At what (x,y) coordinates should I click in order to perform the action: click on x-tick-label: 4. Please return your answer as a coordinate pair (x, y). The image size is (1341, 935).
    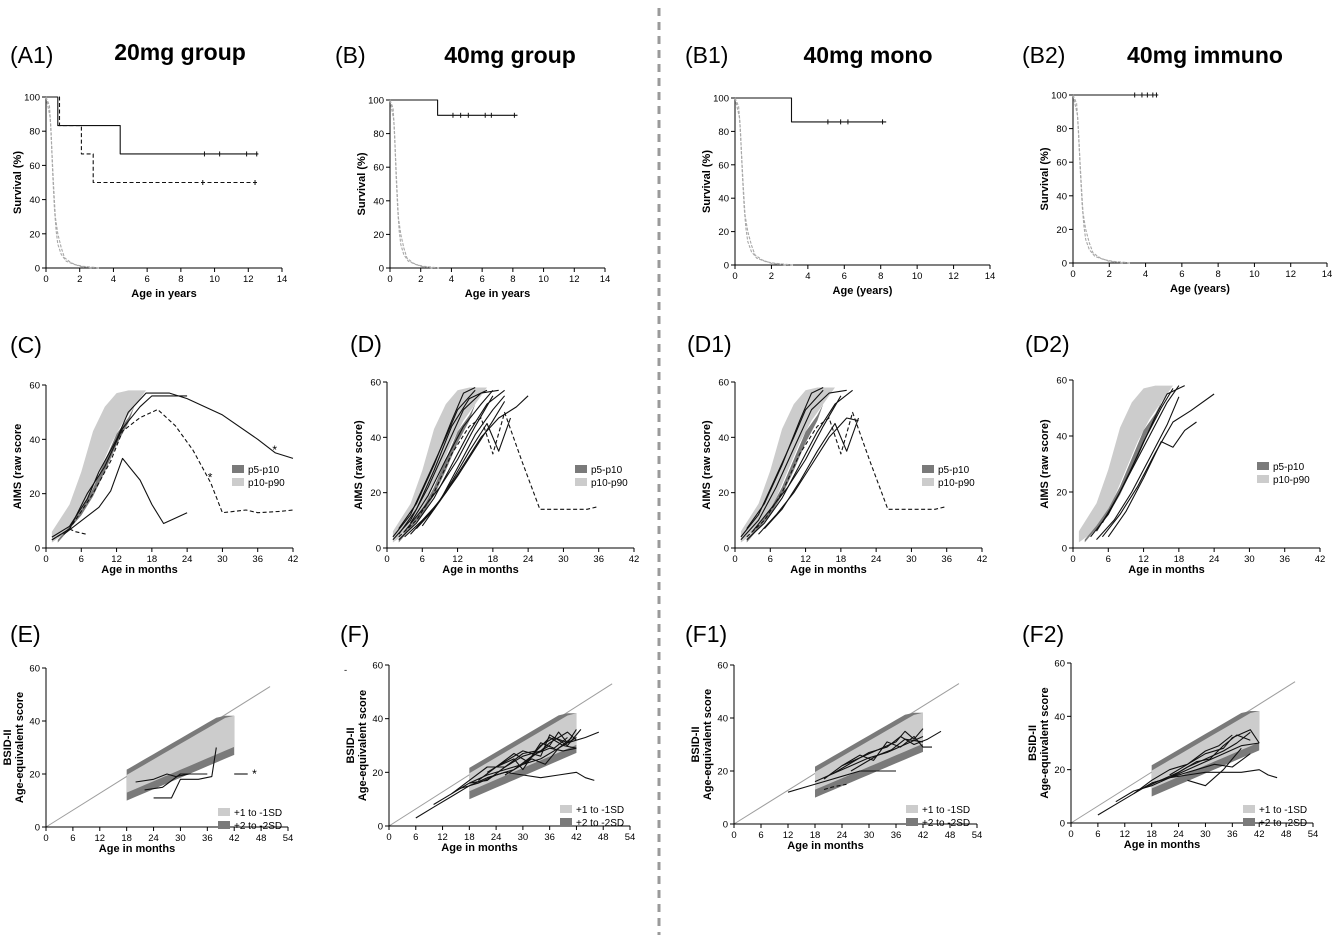
    Looking at the image, I should click on (1145, 274).